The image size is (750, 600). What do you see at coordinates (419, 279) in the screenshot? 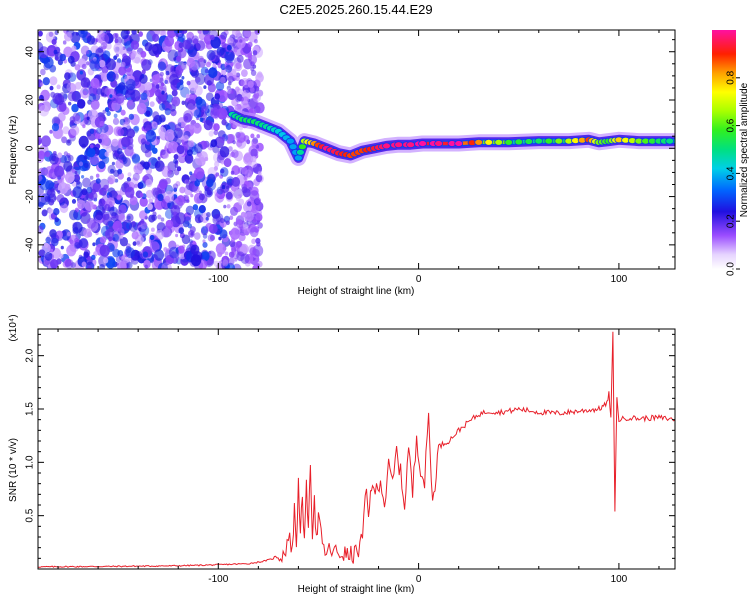
I see `spectrogram-xtick-label: 0` at bounding box center [419, 279].